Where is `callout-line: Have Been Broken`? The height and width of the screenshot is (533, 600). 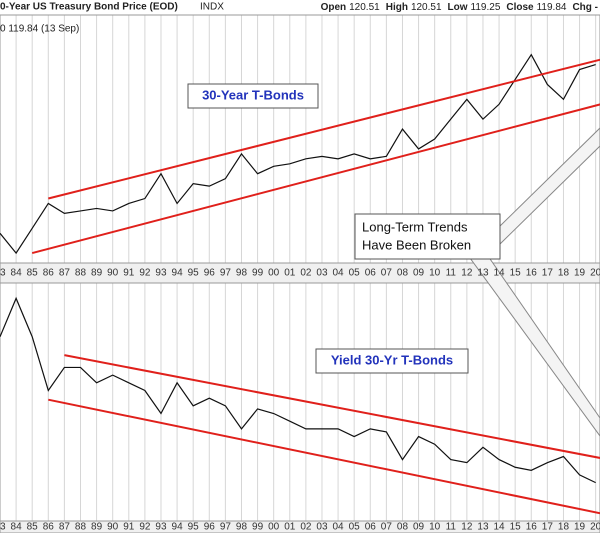
callout-line: Have Been Broken is located at coordinates (416, 244).